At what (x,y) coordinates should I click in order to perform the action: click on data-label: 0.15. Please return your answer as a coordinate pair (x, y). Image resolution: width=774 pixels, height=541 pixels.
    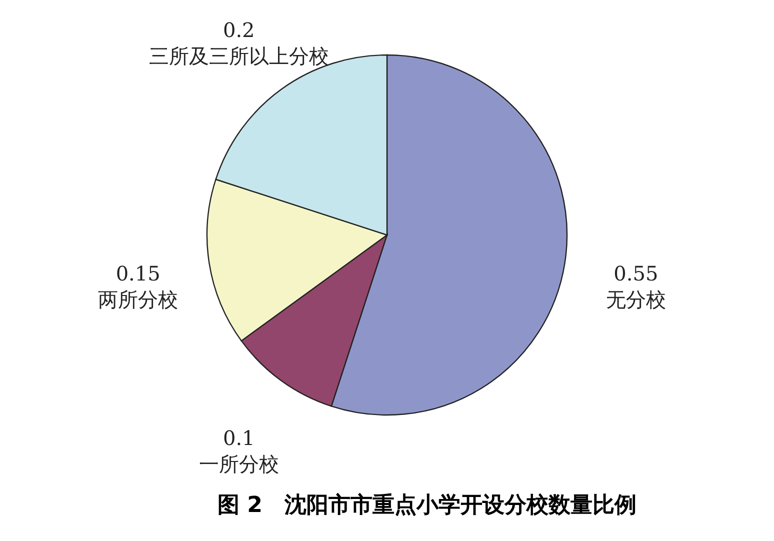
    Looking at the image, I should click on (138, 273).